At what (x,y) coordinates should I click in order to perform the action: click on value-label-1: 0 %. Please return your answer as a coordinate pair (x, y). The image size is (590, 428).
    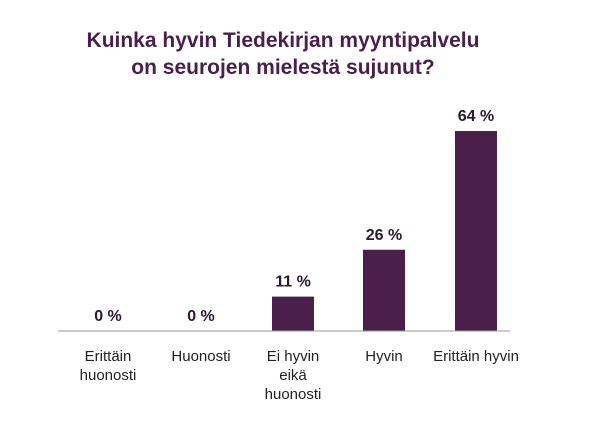
    Looking at the image, I should click on (108, 316).